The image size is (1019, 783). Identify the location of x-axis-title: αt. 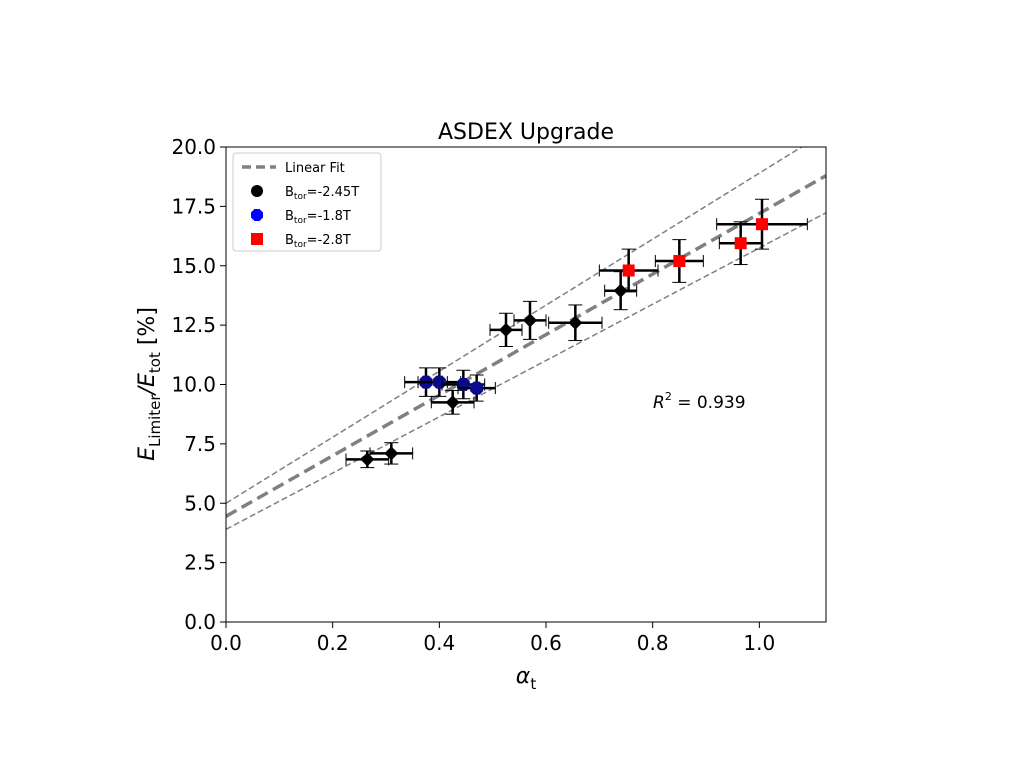
(526, 678).